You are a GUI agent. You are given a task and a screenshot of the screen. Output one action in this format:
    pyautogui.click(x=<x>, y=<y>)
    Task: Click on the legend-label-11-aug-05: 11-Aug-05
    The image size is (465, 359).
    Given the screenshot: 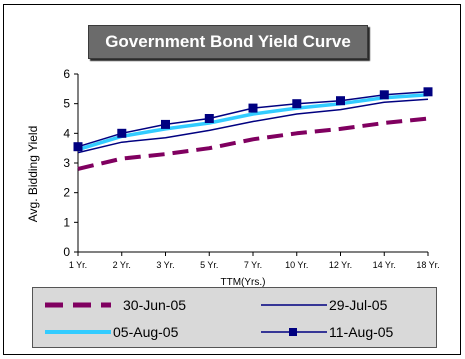 What is the action you would take?
    pyautogui.click(x=361, y=332)
    